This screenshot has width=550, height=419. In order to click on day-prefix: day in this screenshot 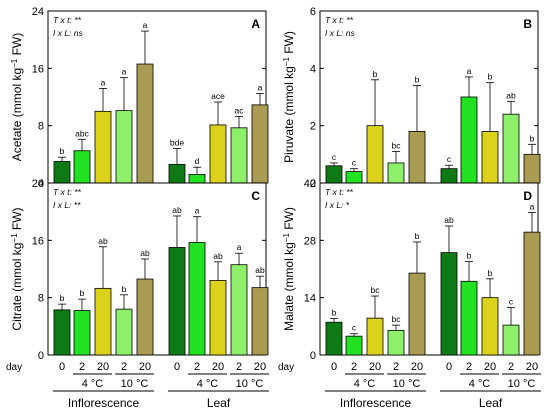, I will do `click(14, 367)`.